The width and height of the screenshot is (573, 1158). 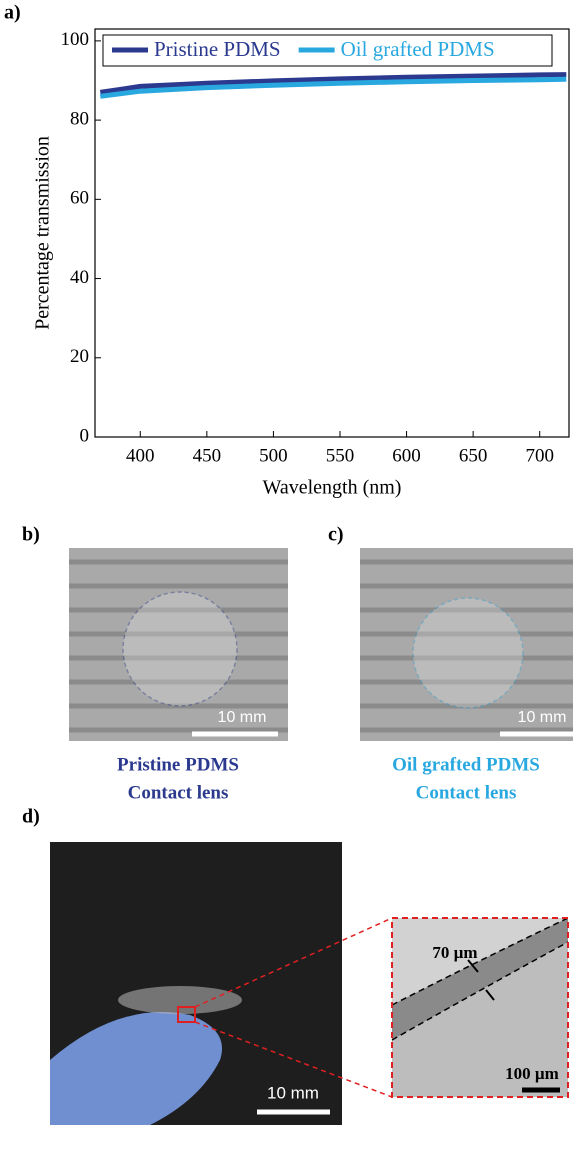 What do you see at coordinates (85, 435) in the screenshot?
I see `y-tick-label: 0` at bounding box center [85, 435].